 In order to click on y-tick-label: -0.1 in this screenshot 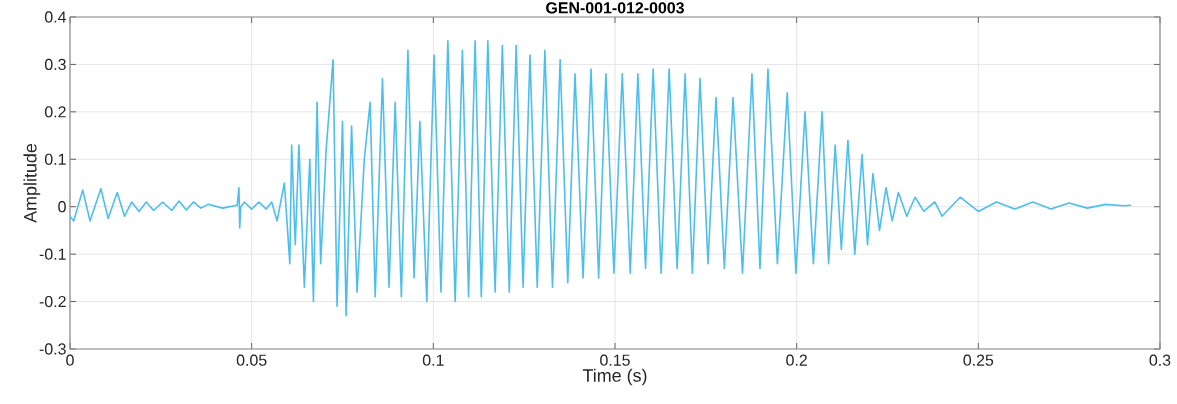, I will do `click(52, 254)`.